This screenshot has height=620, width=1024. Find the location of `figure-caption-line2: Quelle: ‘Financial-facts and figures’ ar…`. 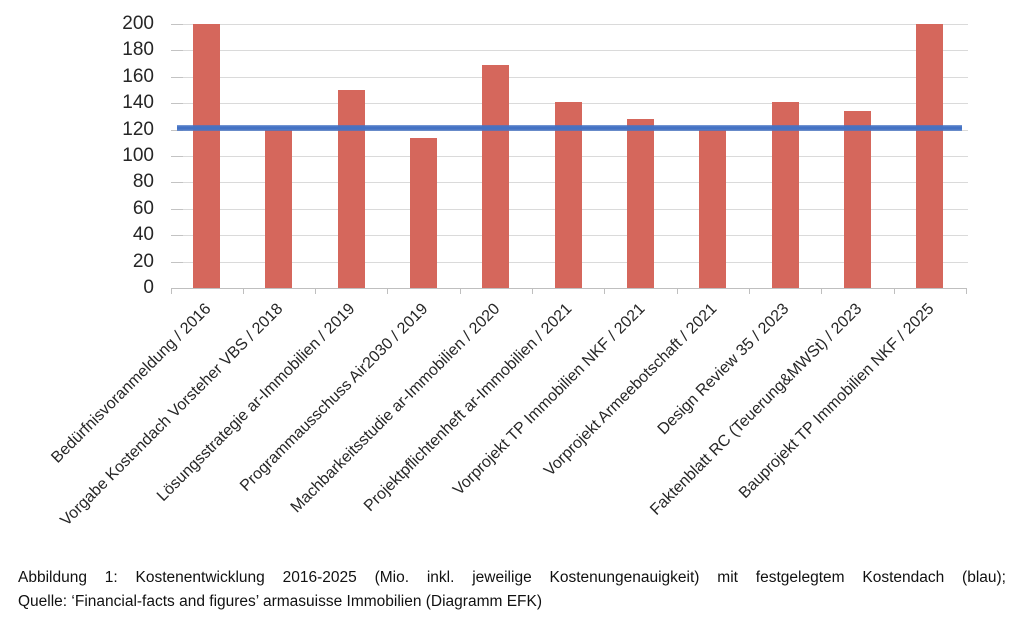

figure-caption-line2: Quelle: ‘Financial-facts and figures’ ar… is located at coordinates (280, 601).